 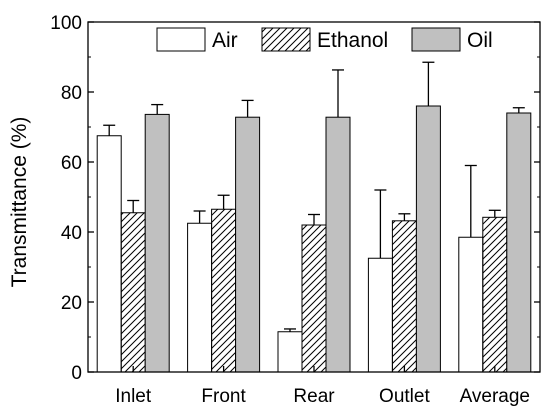 What do you see at coordinates (436, 39) in the screenshot?
I see `legend-swatch-oil` at bounding box center [436, 39].